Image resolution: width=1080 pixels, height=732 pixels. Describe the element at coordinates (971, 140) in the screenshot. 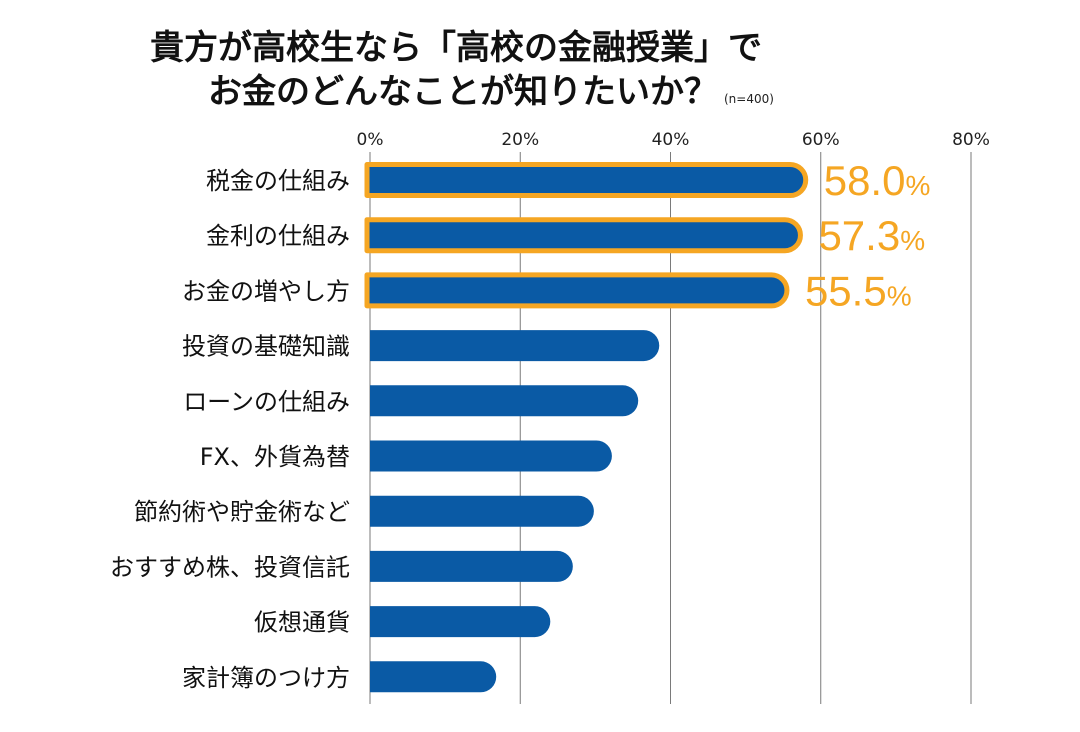

I see `x-tick-label: 80%` at that location.